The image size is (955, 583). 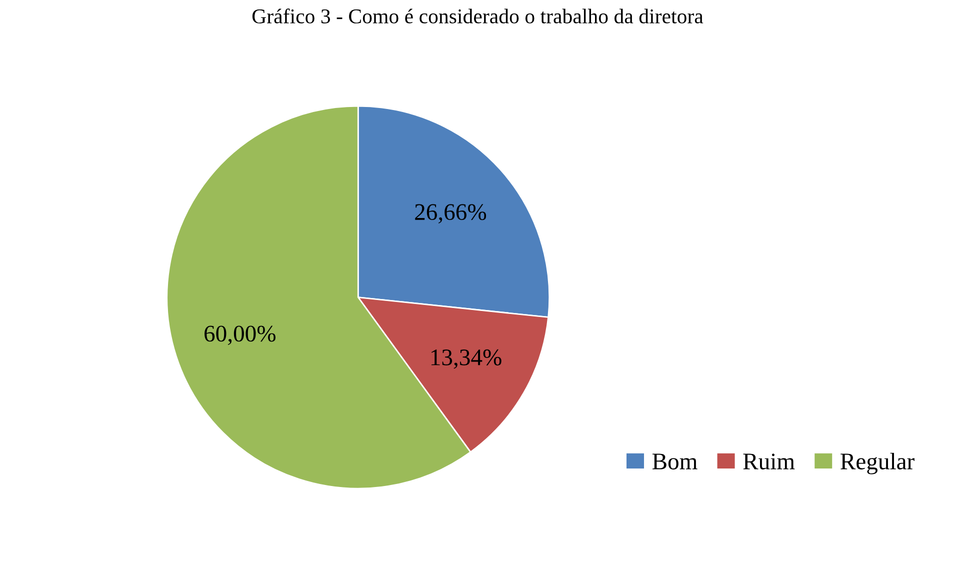 I want to click on legend-label: Bom, so click(x=675, y=462).